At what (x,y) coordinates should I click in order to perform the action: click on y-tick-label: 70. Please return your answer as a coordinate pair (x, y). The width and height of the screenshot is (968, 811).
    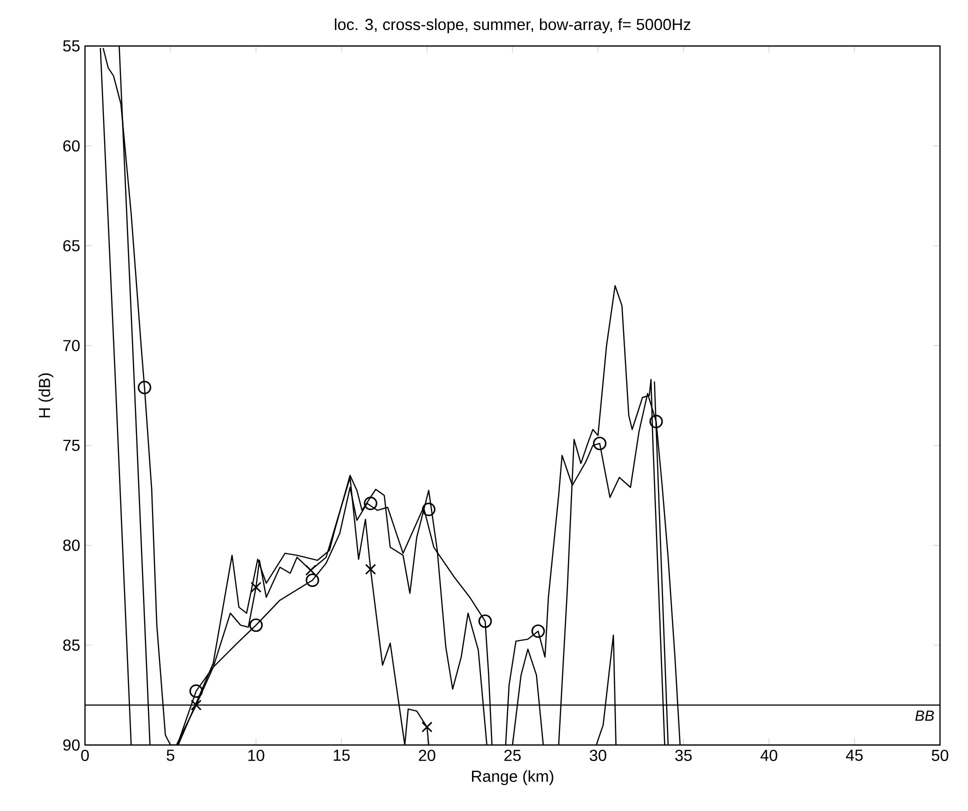
    Looking at the image, I should click on (71, 346).